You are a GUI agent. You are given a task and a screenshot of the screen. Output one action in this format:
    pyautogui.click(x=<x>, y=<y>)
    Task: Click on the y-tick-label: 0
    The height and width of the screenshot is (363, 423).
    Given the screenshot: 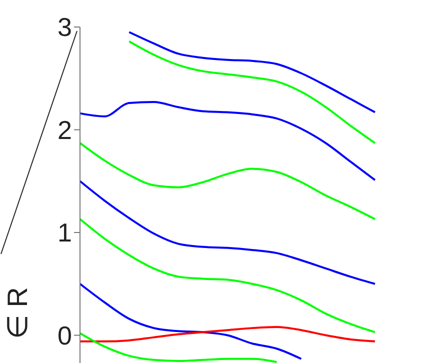 What is the action you would take?
    pyautogui.click(x=65, y=335)
    